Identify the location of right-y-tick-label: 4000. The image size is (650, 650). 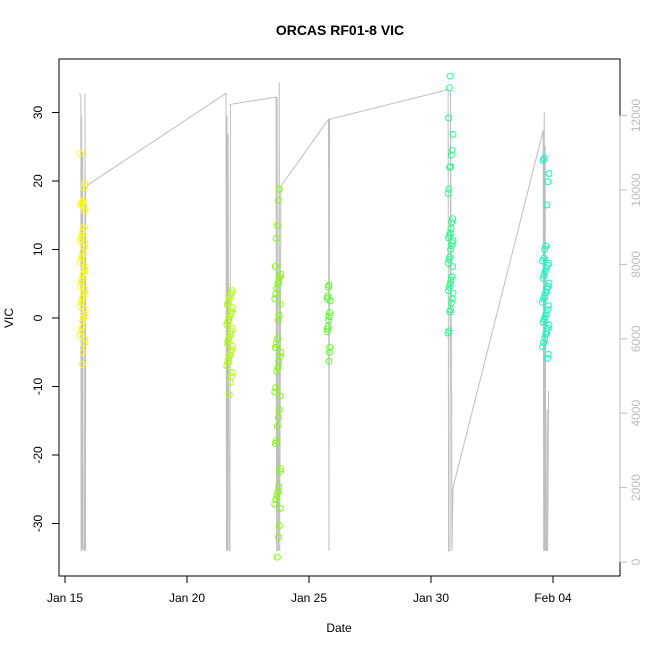
(636, 413).